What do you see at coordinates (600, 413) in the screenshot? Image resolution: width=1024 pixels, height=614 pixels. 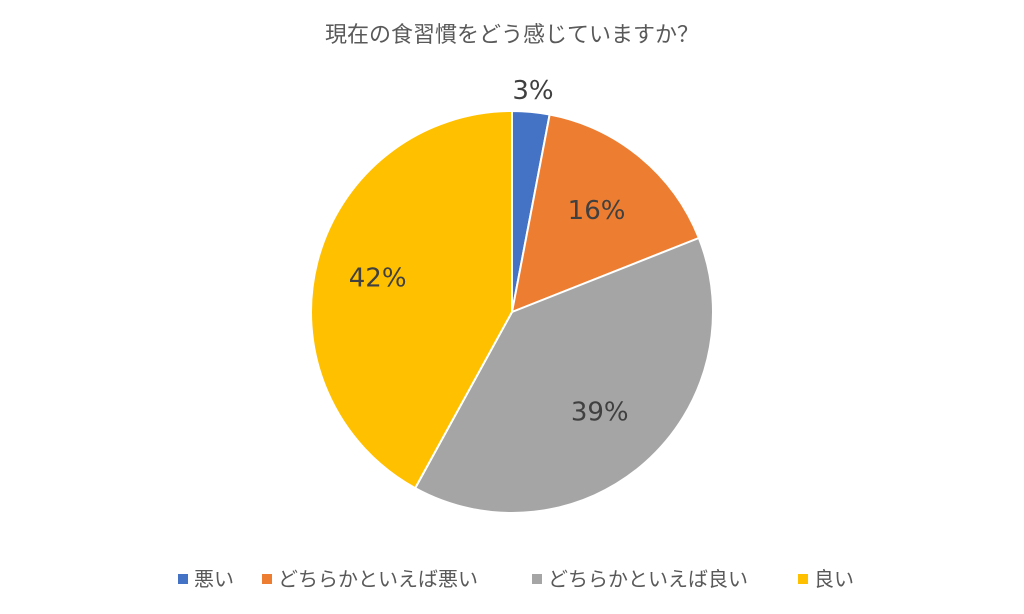 I see `data-label-3: 39%` at bounding box center [600, 413].